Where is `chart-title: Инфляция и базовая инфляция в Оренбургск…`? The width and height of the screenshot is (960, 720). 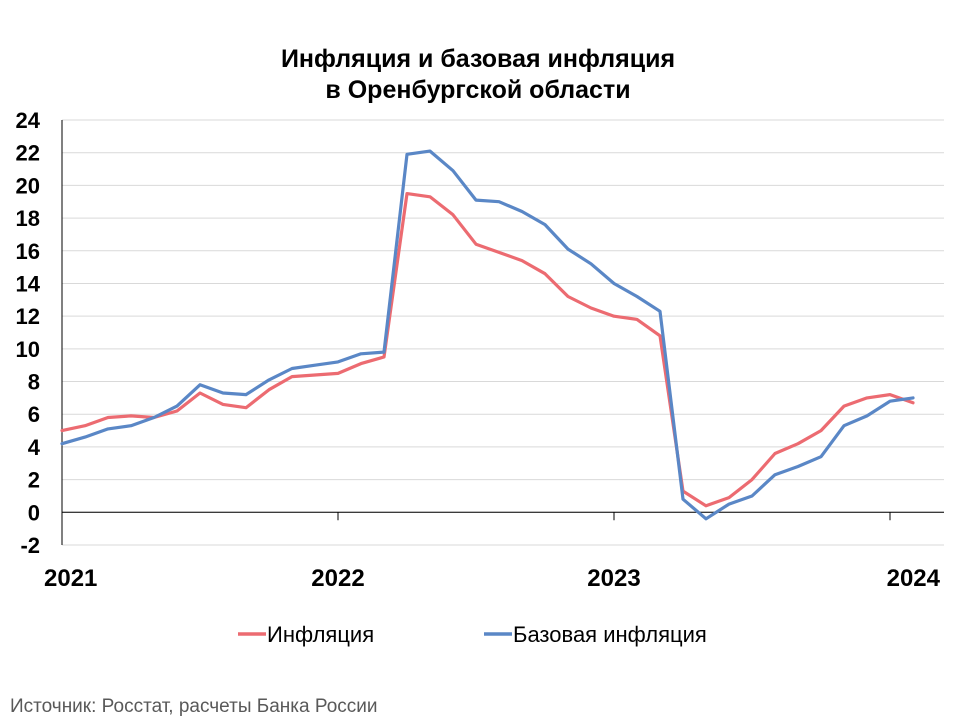
chart-title: Инфляция и базовая инфляция в Оренбургск… is located at coordinates (478, 74).